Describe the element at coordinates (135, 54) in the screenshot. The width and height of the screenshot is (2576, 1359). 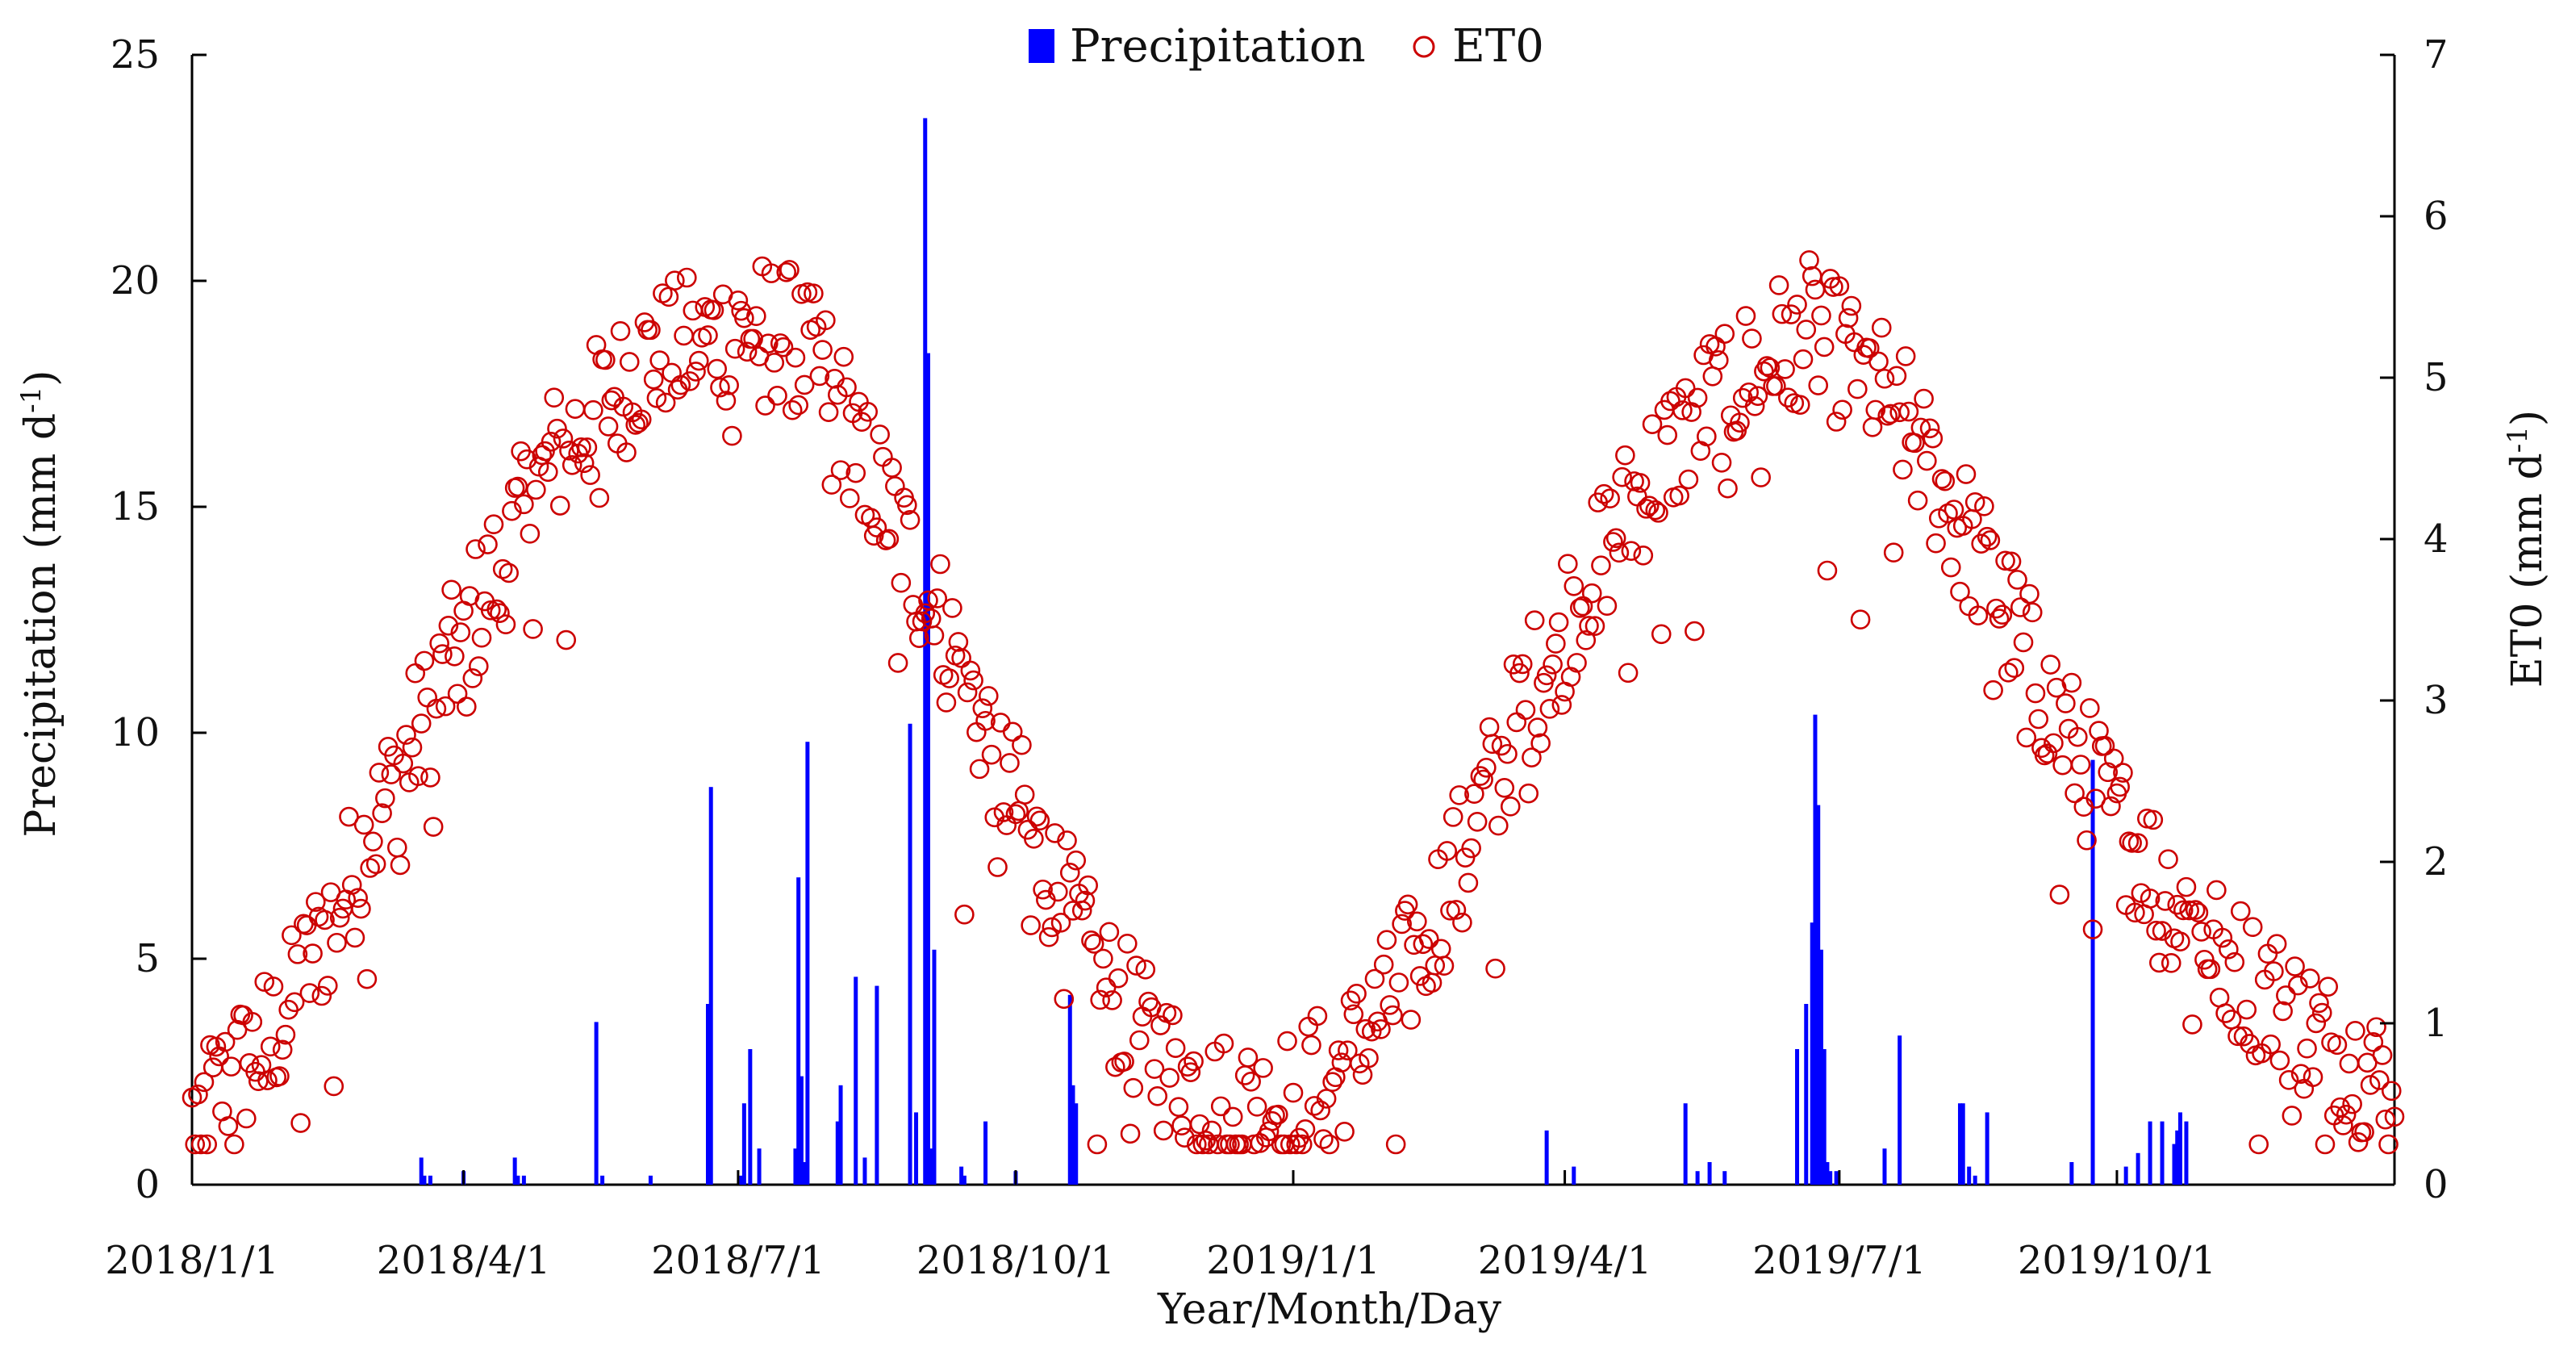
I see `y-left-tick-label: 25` at that location.